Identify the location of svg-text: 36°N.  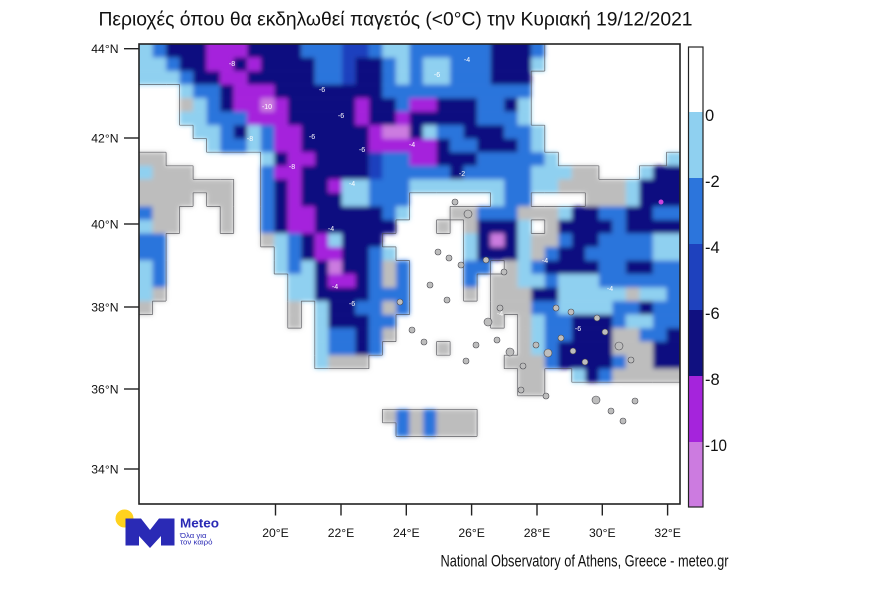
(104, 389).